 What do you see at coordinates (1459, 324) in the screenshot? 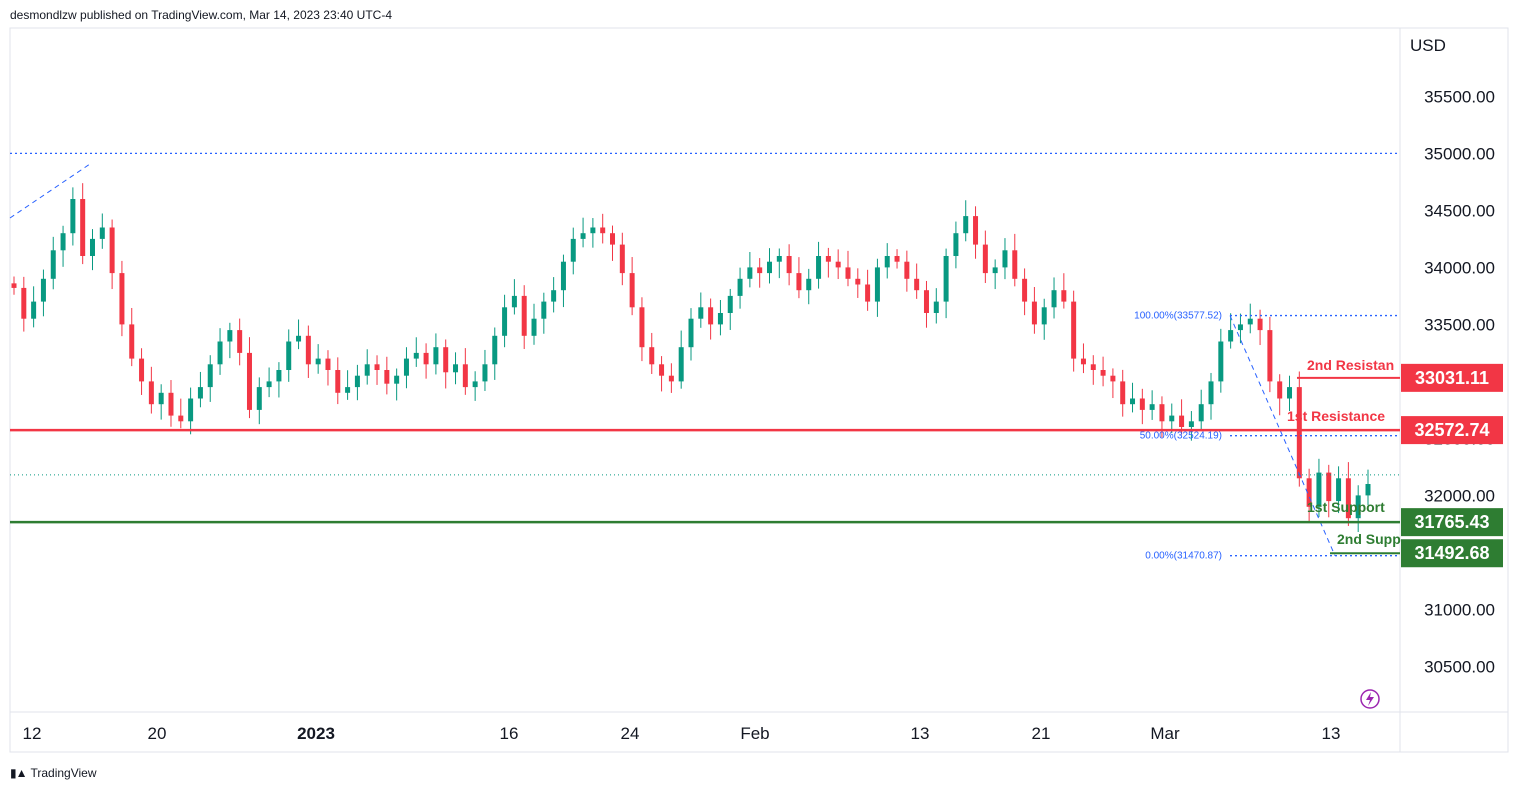
I see `price-axis-tick-label: 33500.00` at bounding box center [1459, 324].